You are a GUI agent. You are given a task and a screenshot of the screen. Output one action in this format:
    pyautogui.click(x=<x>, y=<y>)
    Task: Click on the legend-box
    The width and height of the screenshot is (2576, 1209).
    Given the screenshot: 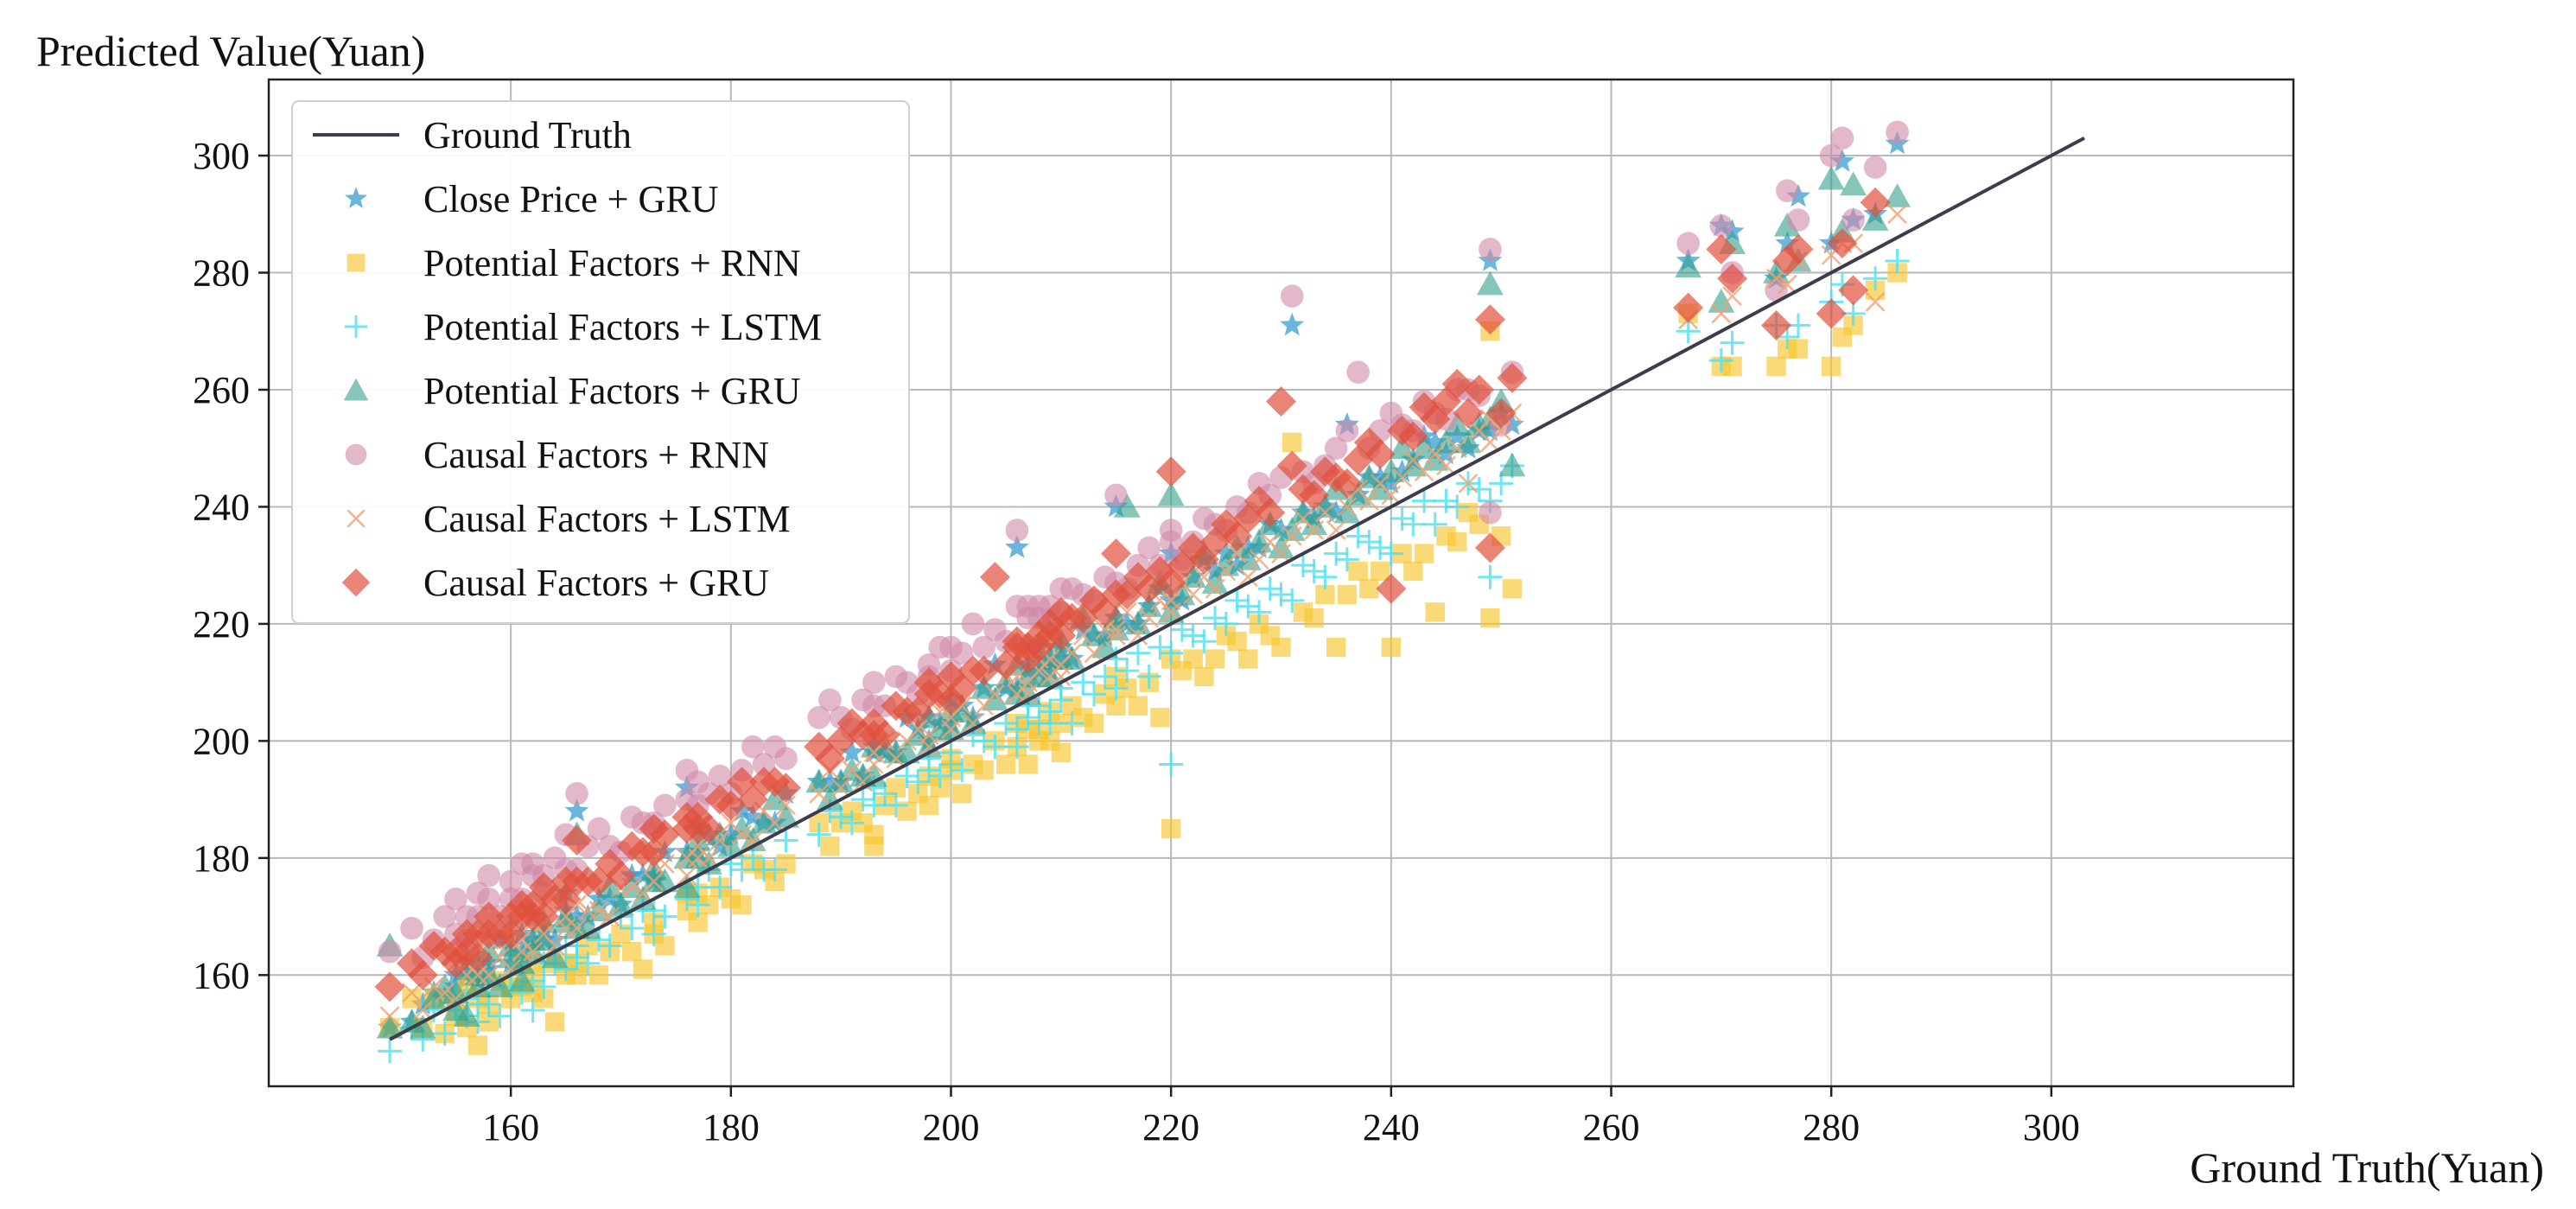 What is the action you would take?
    pyautogui.click(x=600, y=362)
    